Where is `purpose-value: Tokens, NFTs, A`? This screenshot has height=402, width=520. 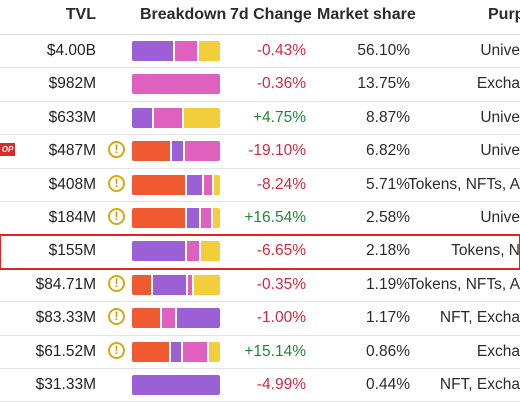 purpose-value: Tokens, NFTs, A is located at coordinates (464, 184).